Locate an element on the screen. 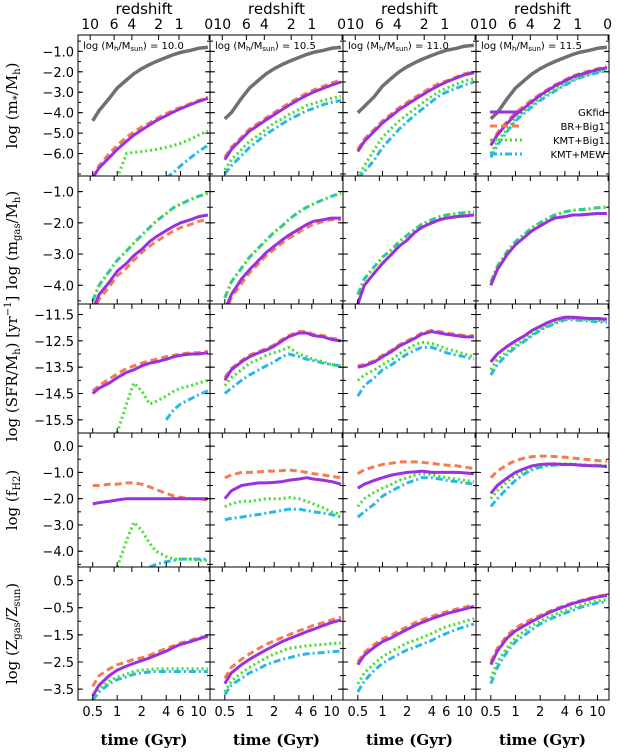 The image size is (623, 752). y-tick-label: 0.0 is located at coordinates (63, 447).